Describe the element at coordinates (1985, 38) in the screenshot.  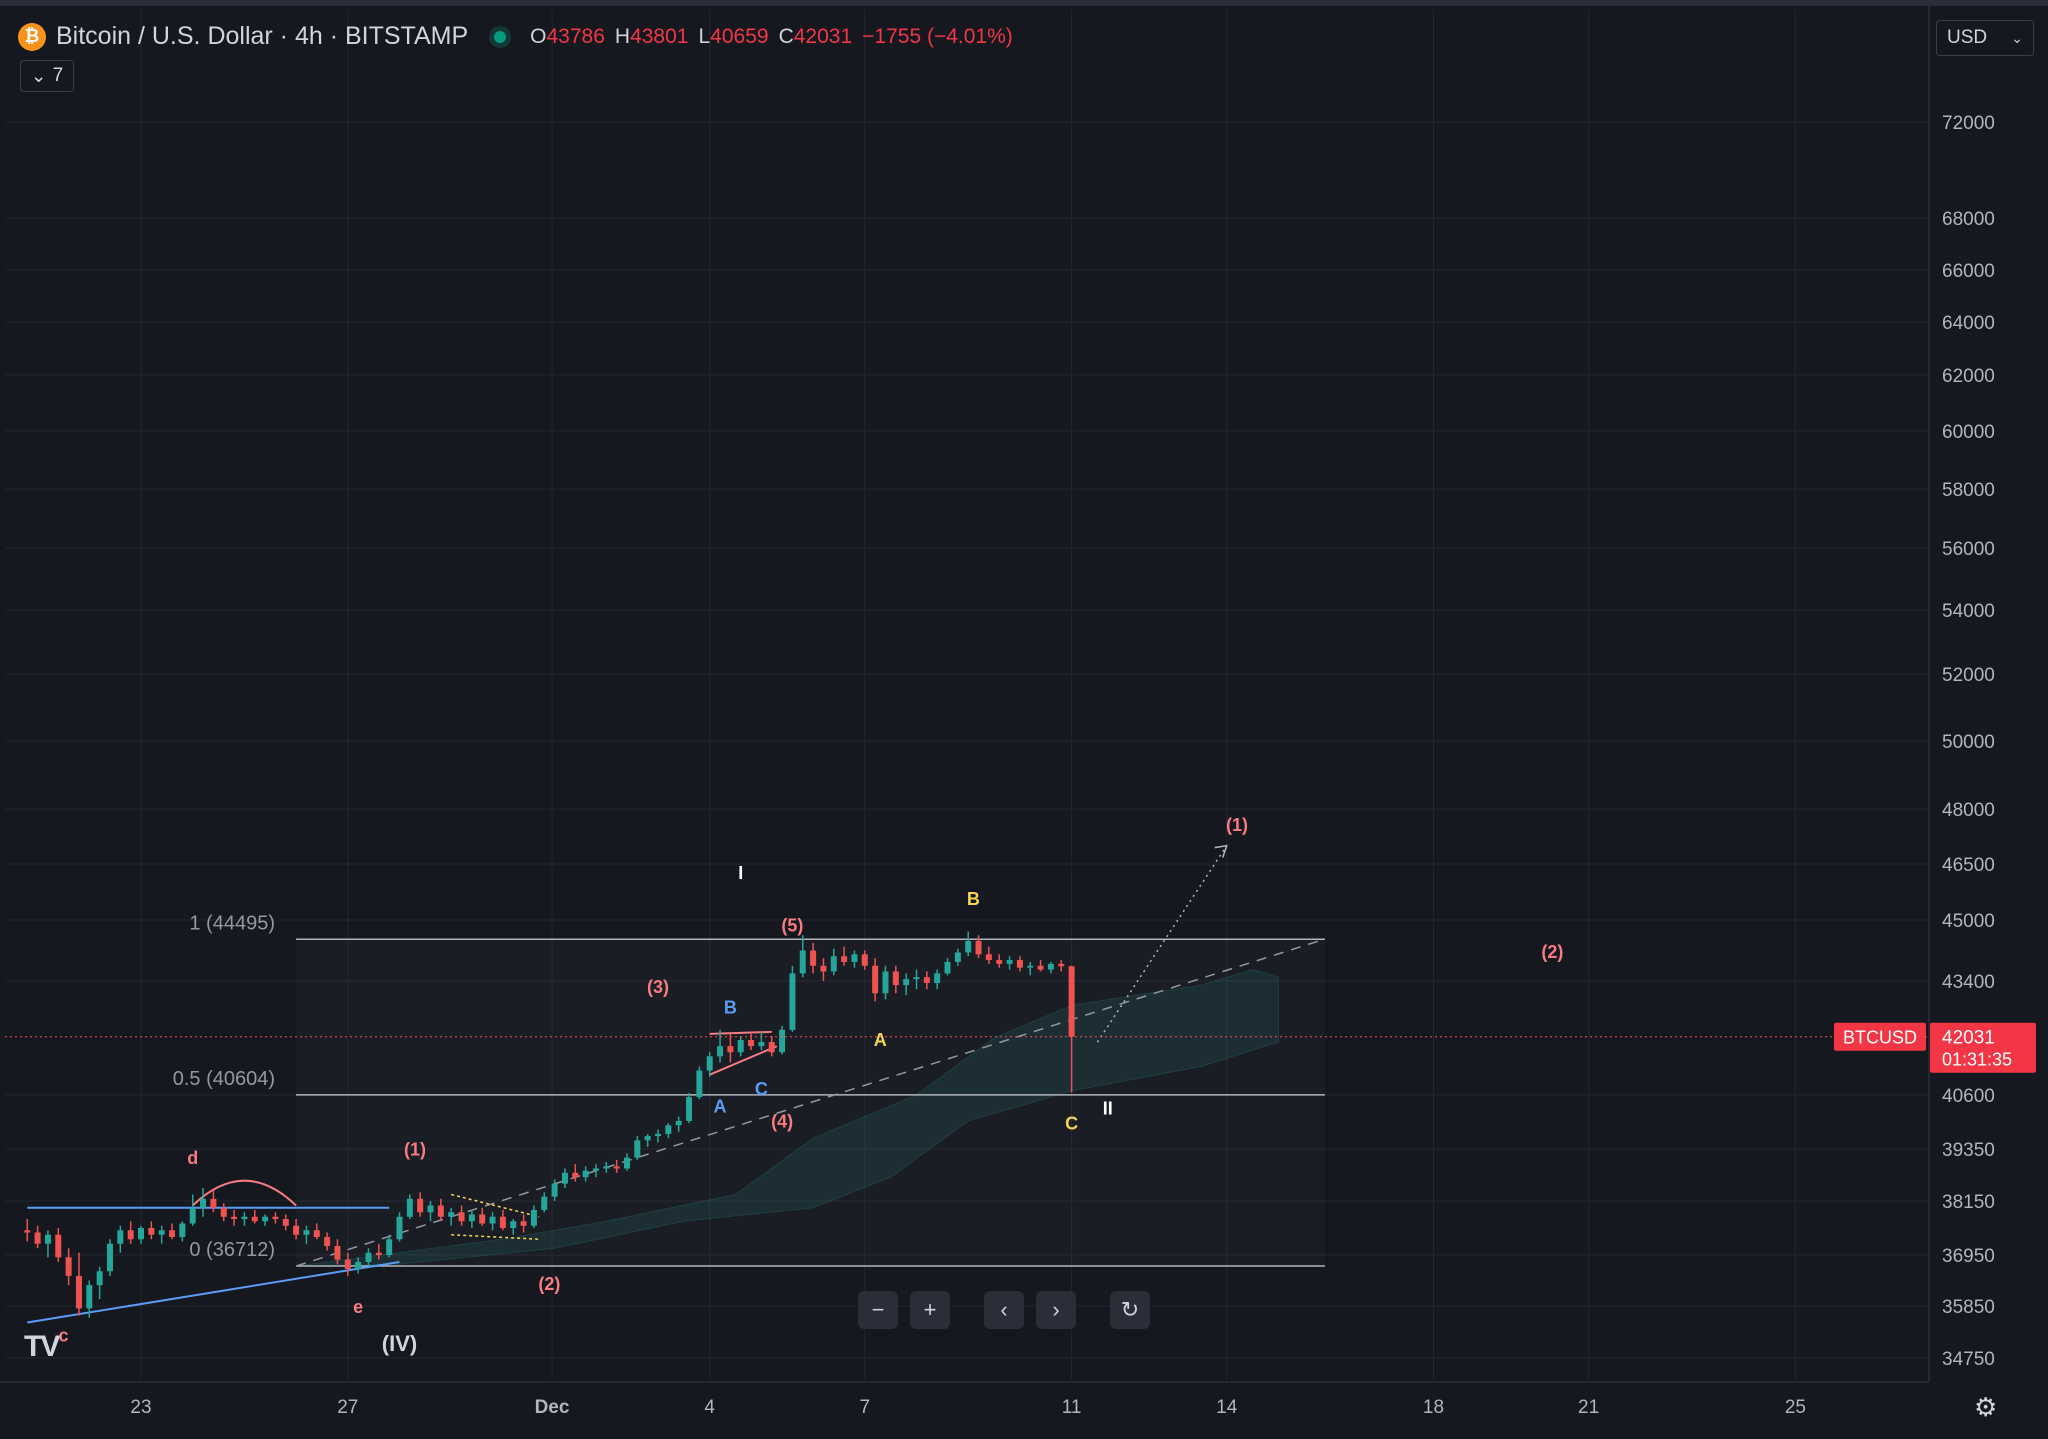
I see `currency-select: USD ⌄` at that location.